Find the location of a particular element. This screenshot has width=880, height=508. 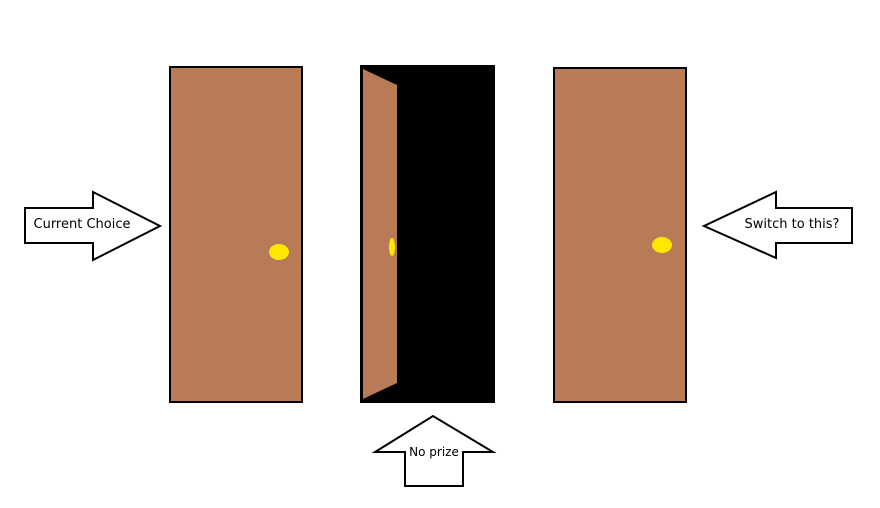

no-prize-arrow is located at coordinates (434, 450).